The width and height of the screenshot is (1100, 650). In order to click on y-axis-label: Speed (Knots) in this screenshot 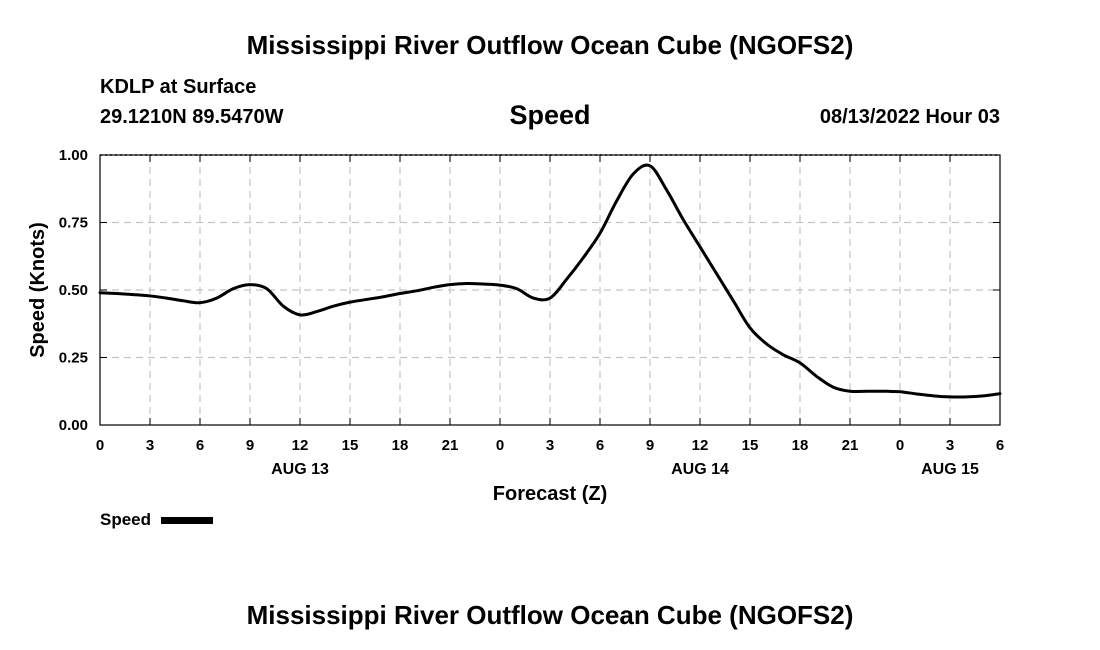, I will do `click(38, 290)`.